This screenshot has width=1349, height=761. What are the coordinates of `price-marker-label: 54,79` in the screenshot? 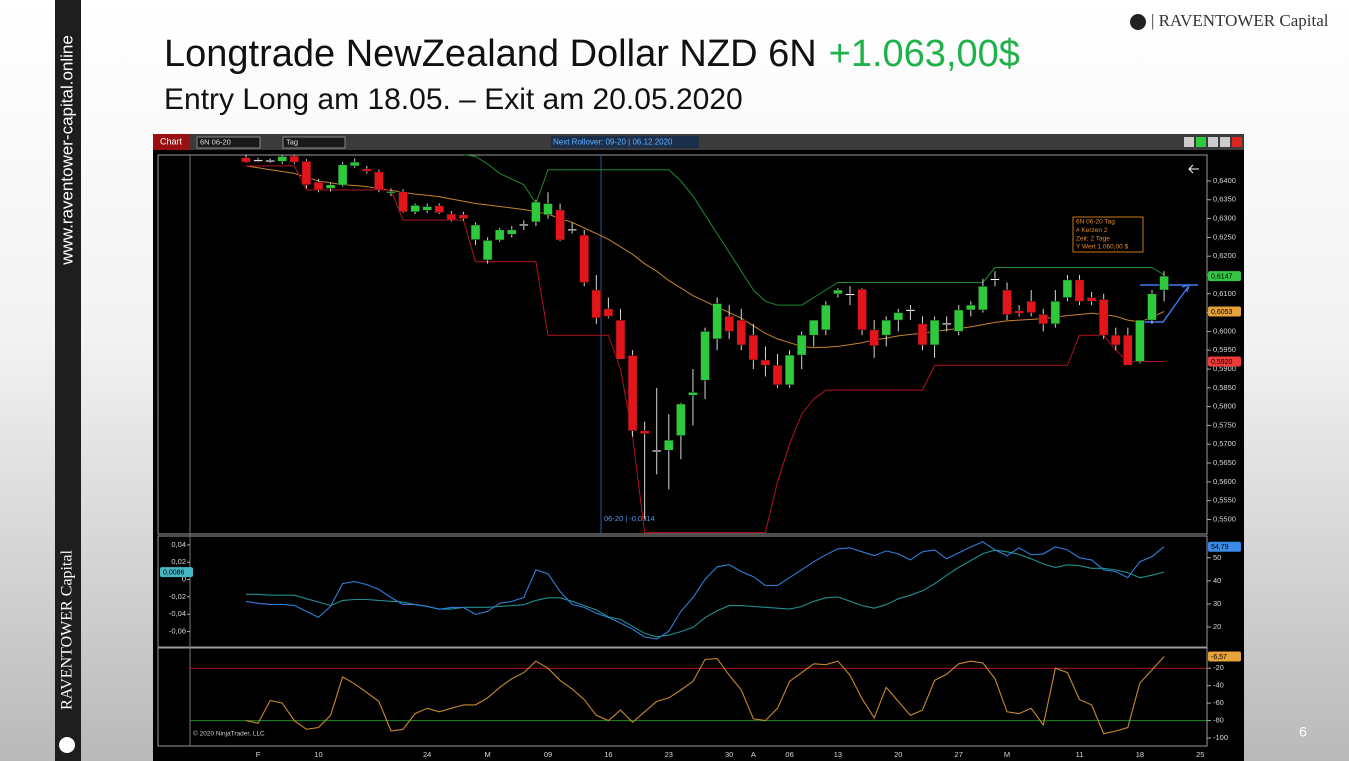 It's located at (1220, 547).